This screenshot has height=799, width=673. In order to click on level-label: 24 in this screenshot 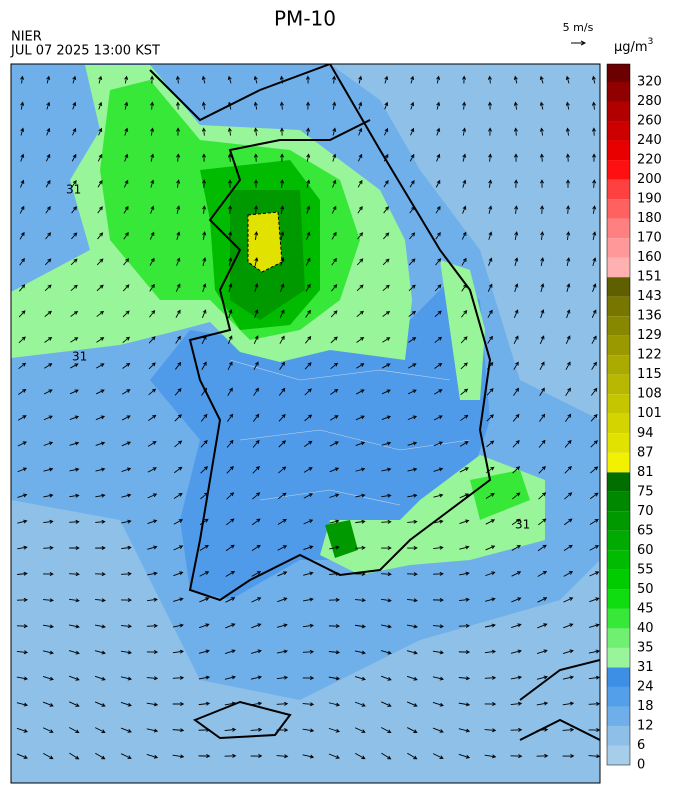, I will do `click(645, 686)`.